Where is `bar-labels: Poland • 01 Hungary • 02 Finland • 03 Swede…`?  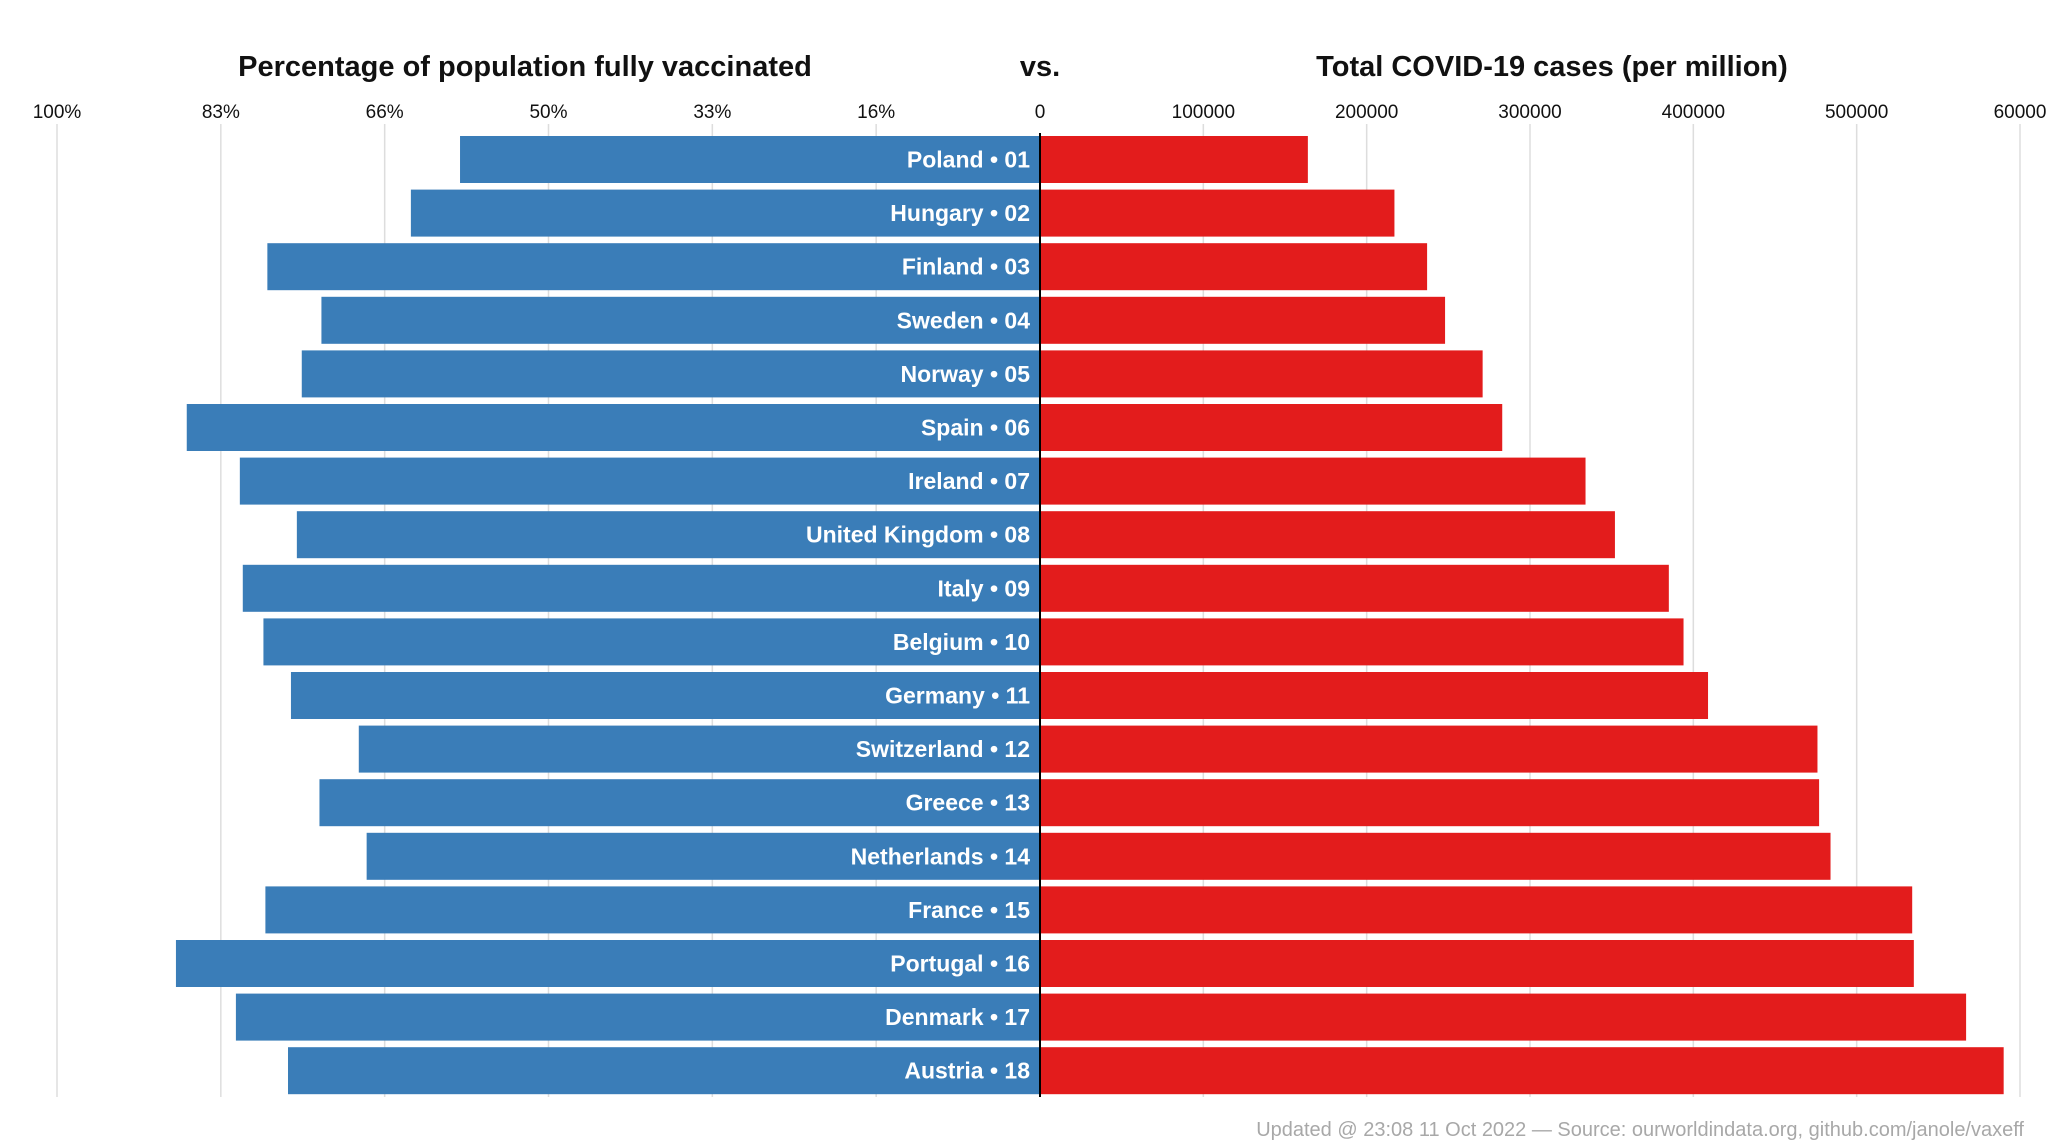
bar-labels: Poland • 01 Hungary • 02 Finland • 03 Swede… is located at coordinates (918, 615).